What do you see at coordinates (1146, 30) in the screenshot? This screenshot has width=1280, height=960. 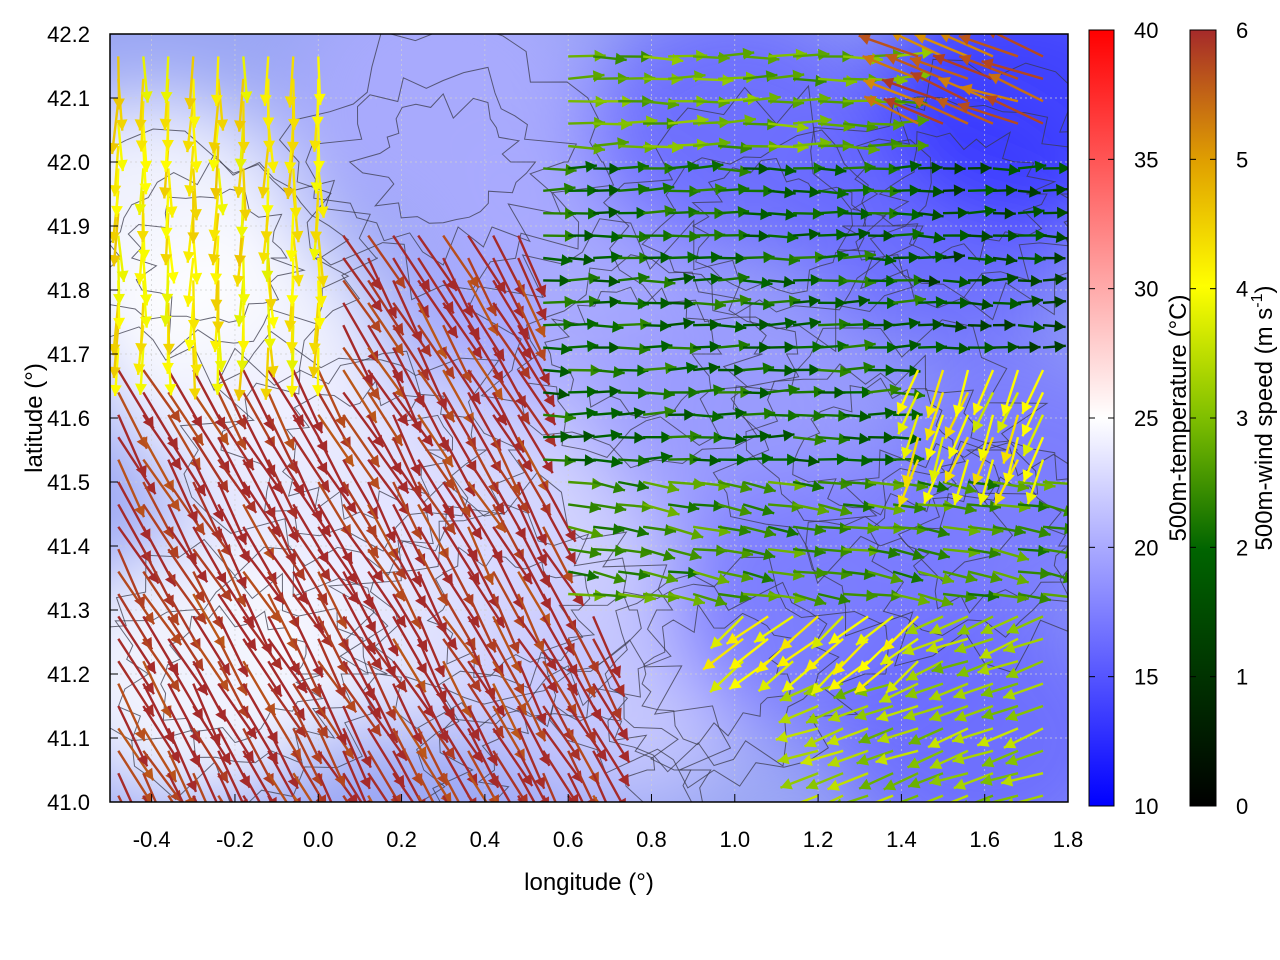 I see `temperature-colorbar-tick-label-6: 40` at bounding box center [1146, 30].